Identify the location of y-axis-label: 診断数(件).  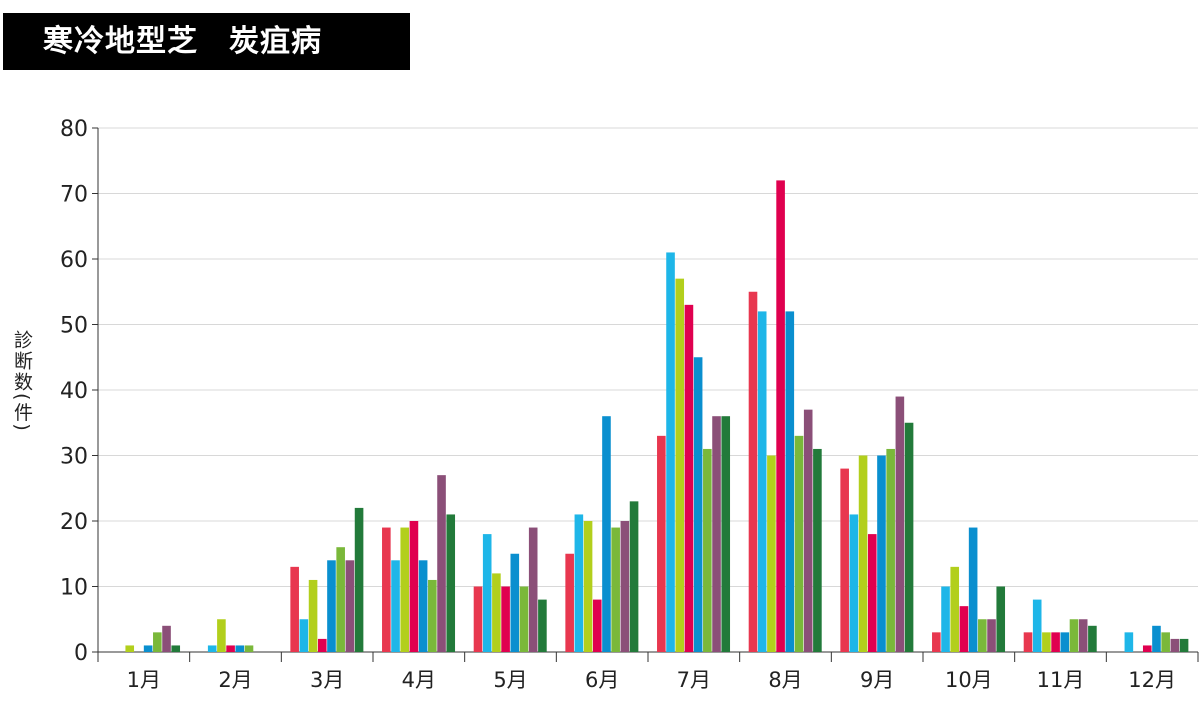
(22, 381).